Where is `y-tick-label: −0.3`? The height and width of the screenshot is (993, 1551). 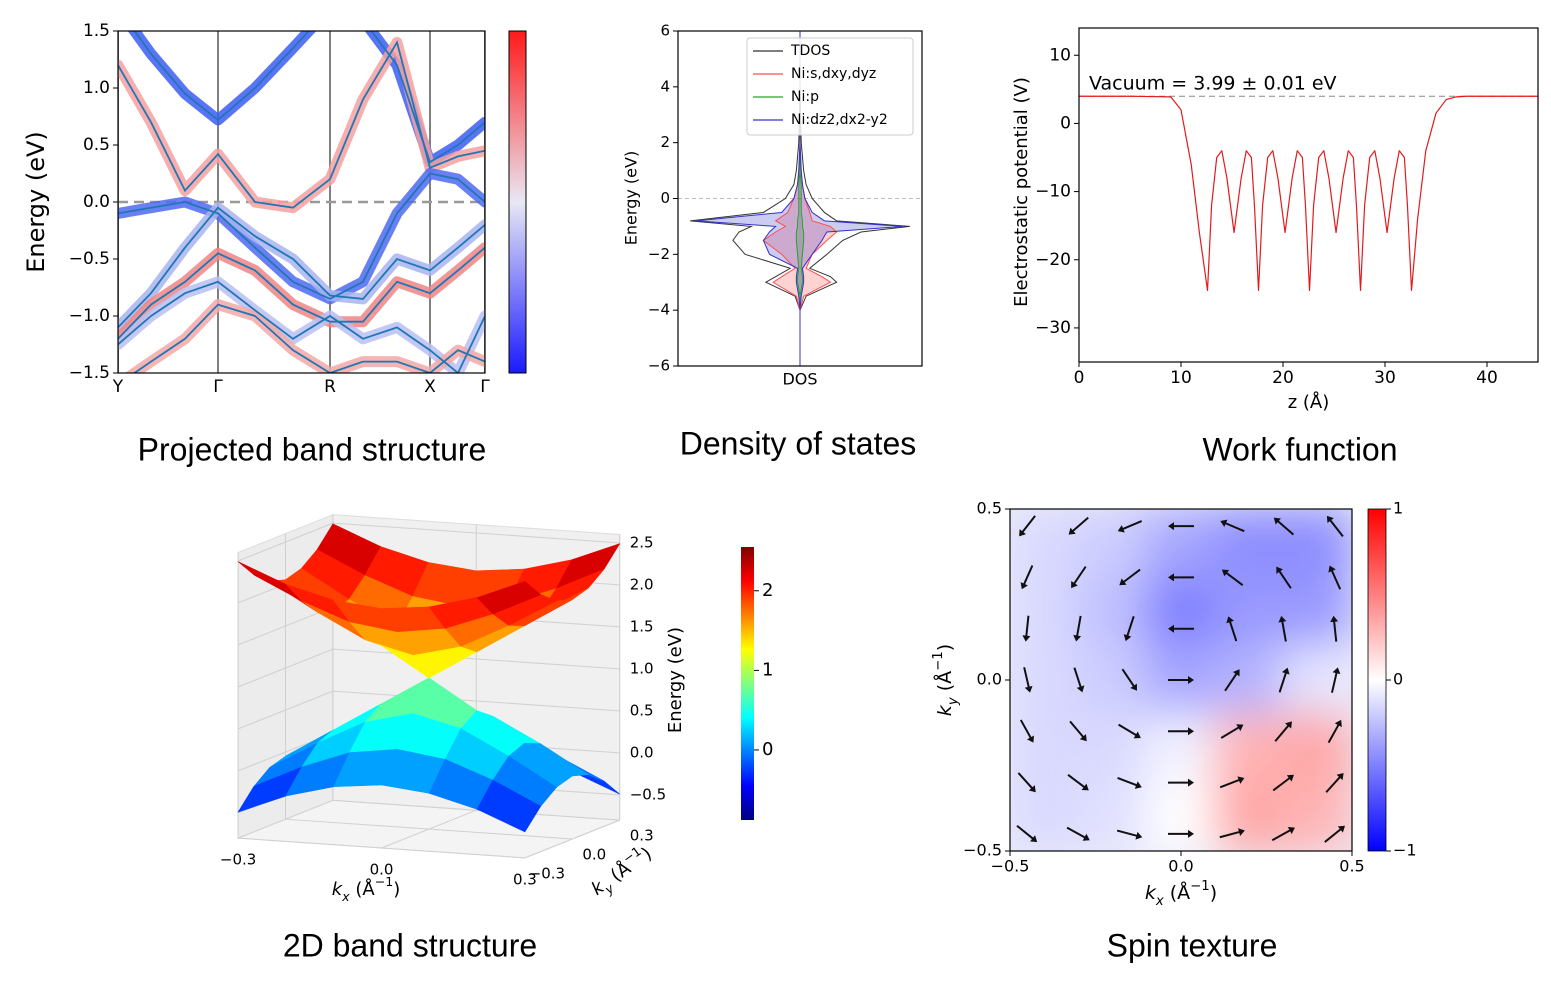
y-tick-label: −0.3 is located at coordinates (547, 873).